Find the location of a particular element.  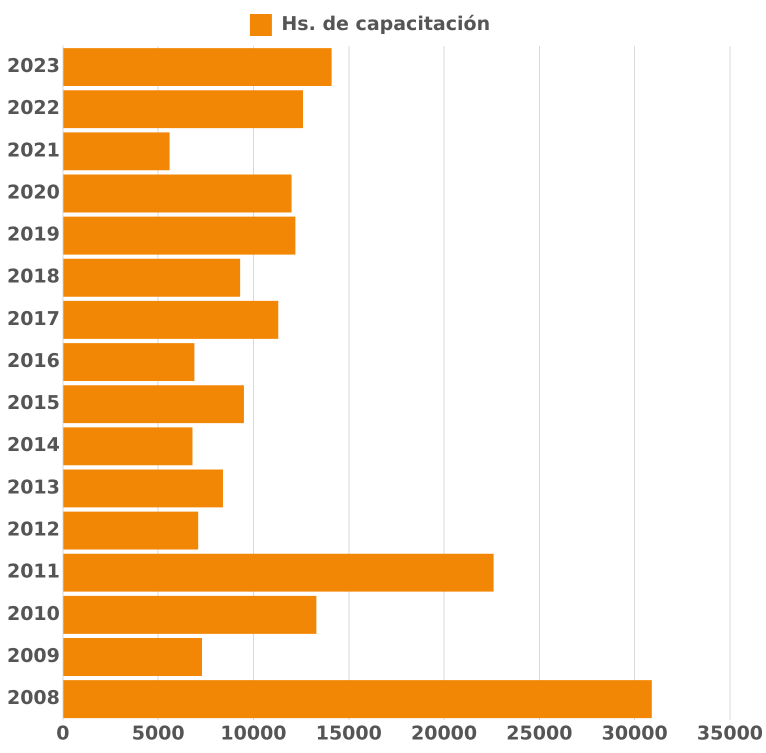

x-tick-label: 35000 is located at coordinates (730, 733).